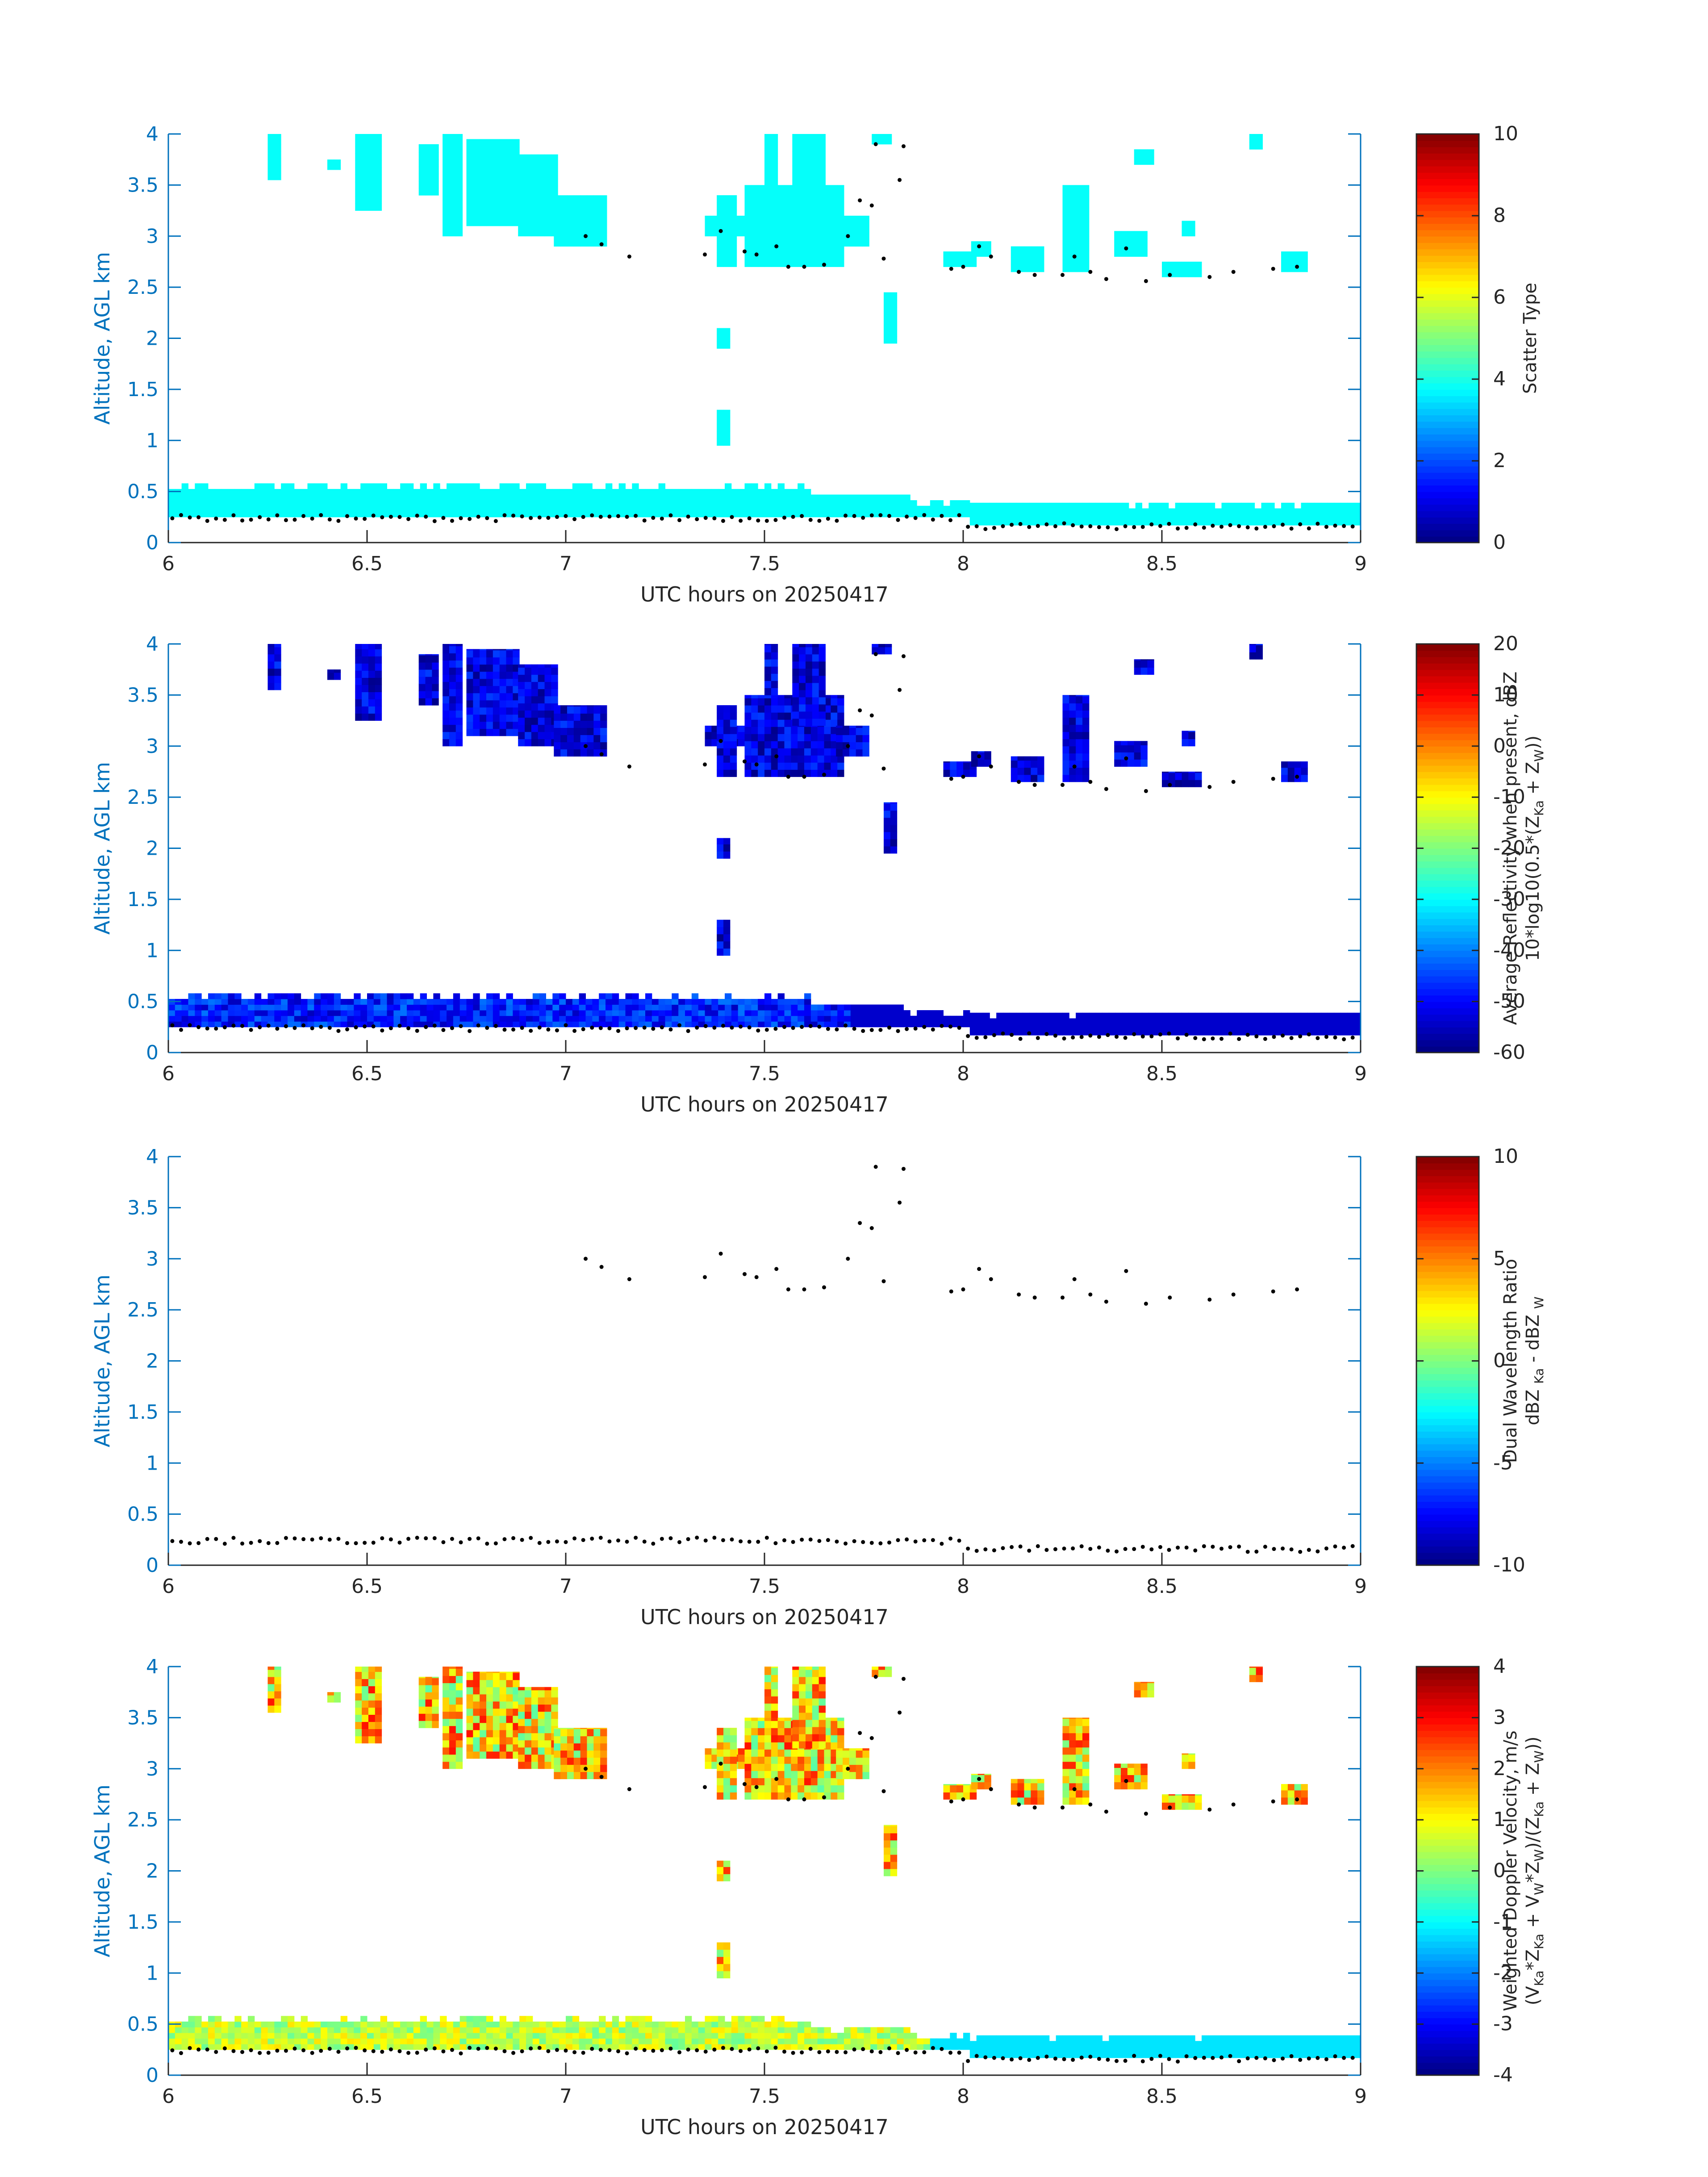 The image size is (1708, 2177). What do you see at coordinates (143, 695) in the screenshot?
I see `y-tick-label: 3.5` at bounding box center [143, 695].